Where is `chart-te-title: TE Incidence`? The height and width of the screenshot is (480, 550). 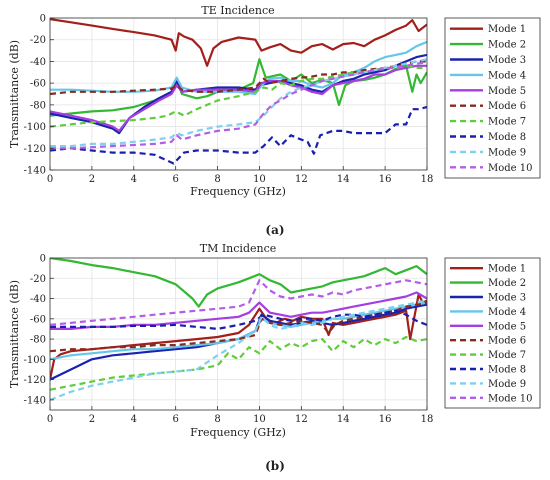 chart-te-title: TE Incidence is located at coordinates (237, 10).